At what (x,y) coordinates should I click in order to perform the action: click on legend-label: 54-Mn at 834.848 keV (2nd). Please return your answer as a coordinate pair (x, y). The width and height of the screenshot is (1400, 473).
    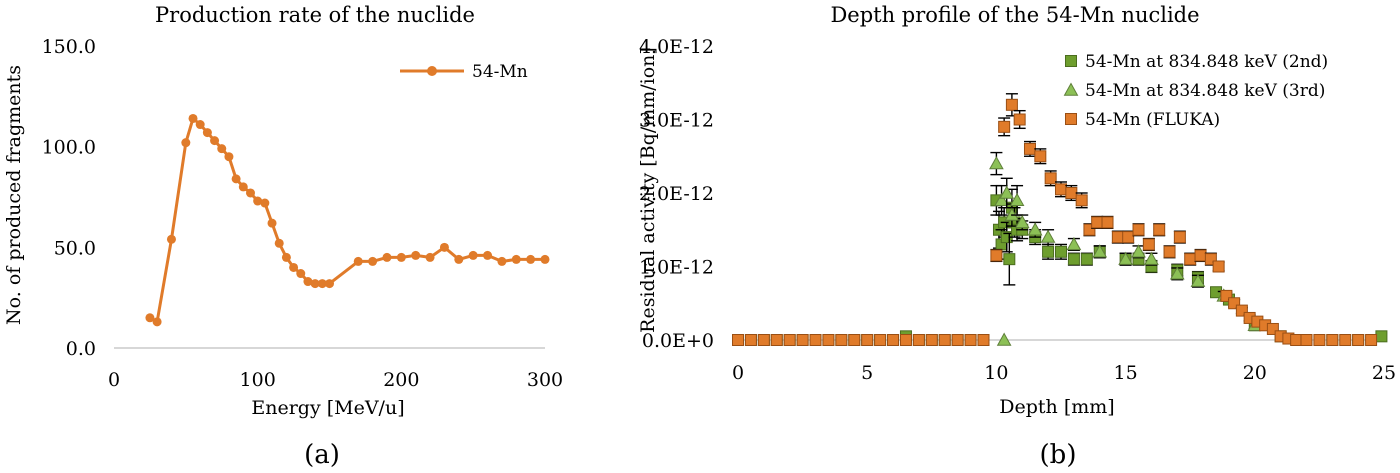
    Looking at the image, I should click on (1206, 62).